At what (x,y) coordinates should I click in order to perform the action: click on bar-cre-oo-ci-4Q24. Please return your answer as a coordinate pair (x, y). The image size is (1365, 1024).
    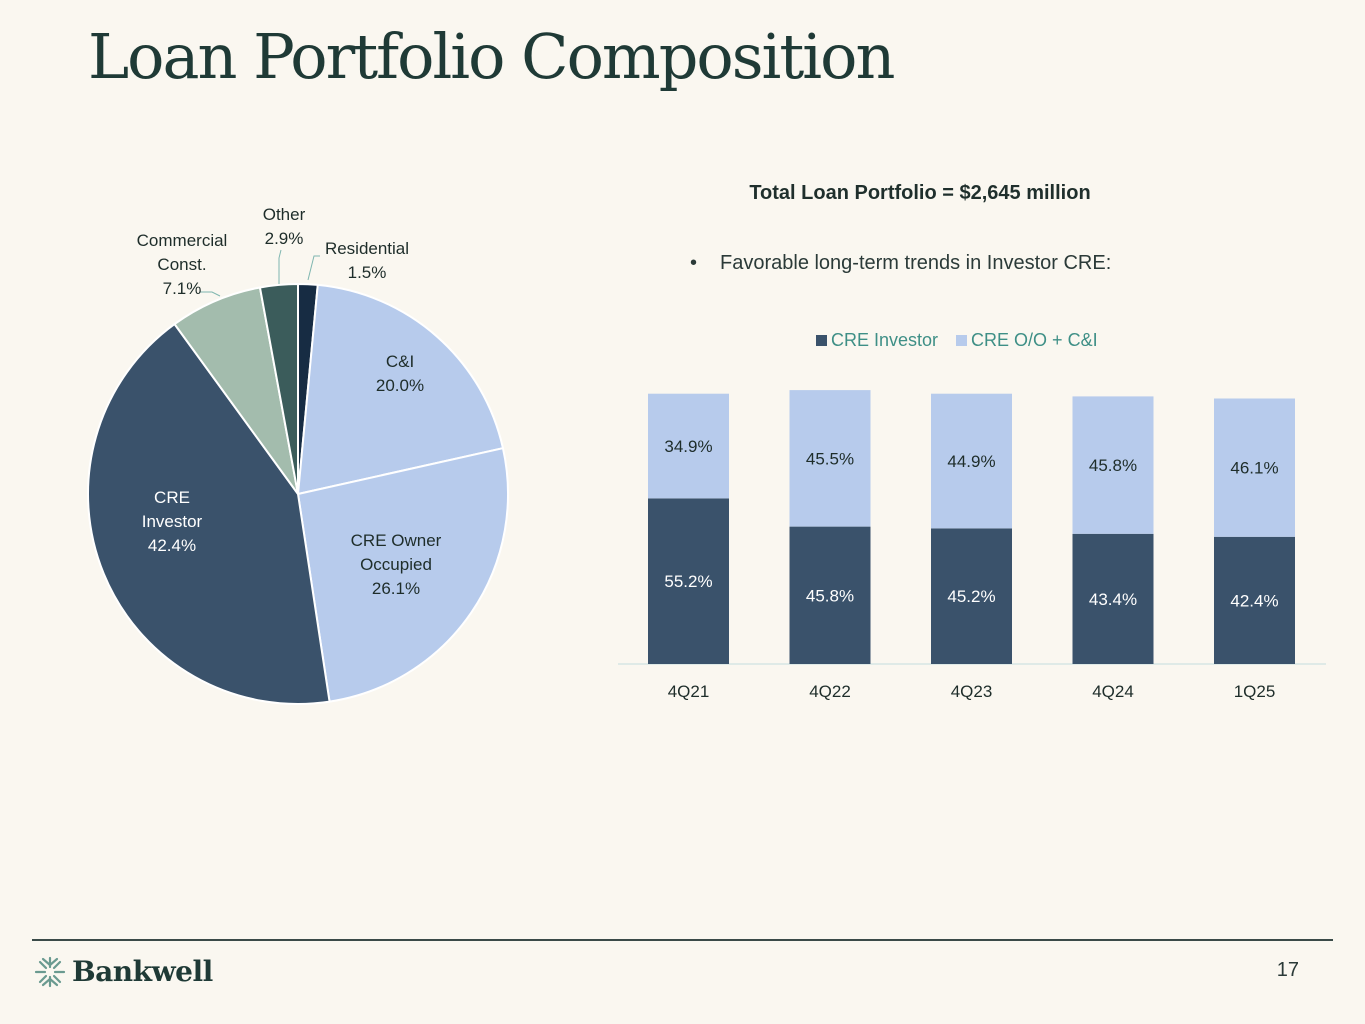
    Looking at the image, I should click on (1113, 465).